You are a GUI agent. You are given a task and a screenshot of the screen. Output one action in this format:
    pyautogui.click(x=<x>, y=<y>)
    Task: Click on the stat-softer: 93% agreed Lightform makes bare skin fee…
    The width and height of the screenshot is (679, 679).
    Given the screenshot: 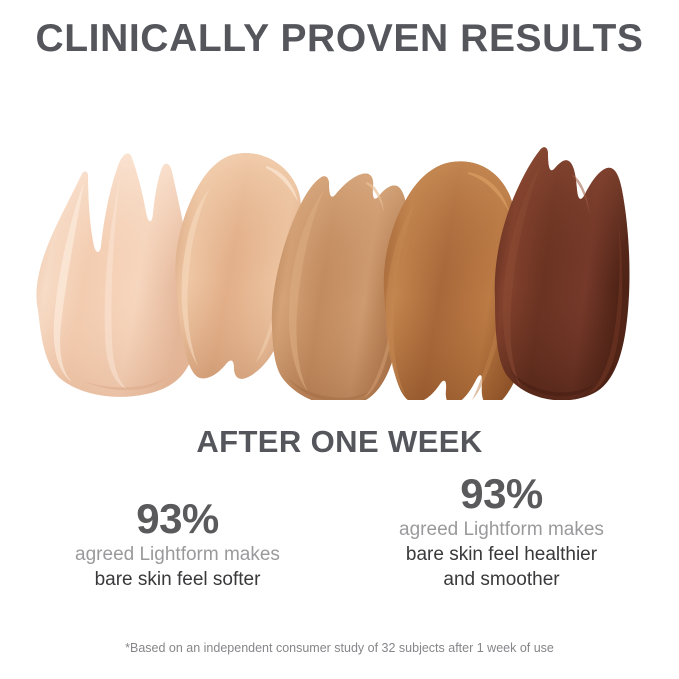 What is the action you would take?
    pyautogui.click(x=178, y=548)
    